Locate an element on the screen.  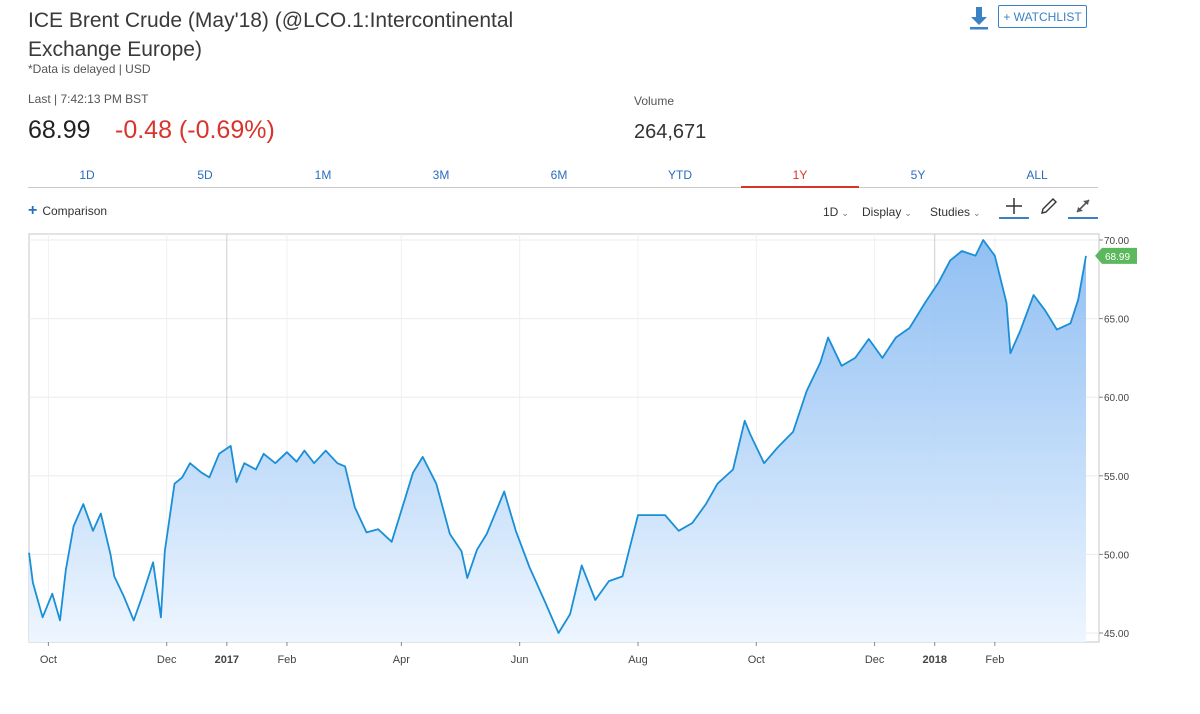
tab-5y: 5Y is located at coordinates (918, 175).